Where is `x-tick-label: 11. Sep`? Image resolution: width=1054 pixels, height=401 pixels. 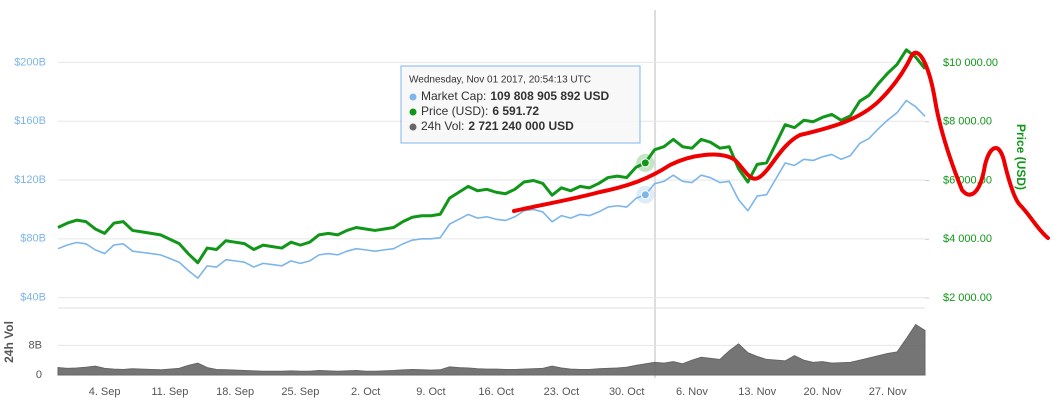
x-tick-label: 11. Sep is located at coordinates (169, 392).